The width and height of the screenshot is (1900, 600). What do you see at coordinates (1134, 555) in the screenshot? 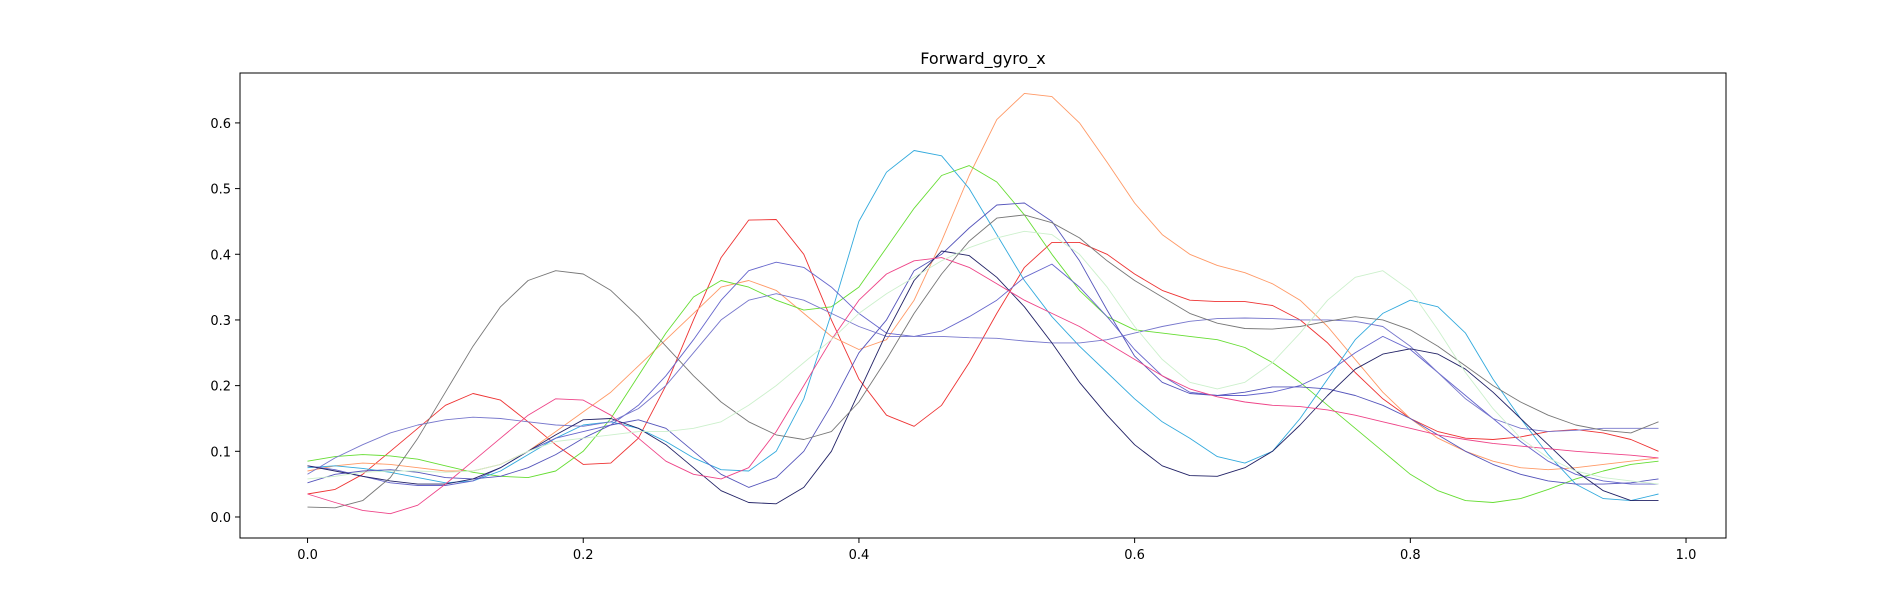
I see `x-tick-label: 0.6` at bounding box center [1134, 555].